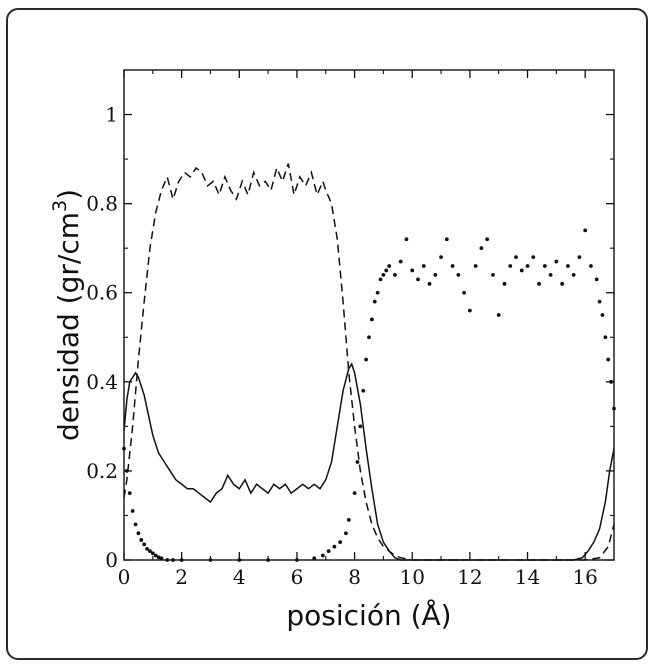  What do you see at coordinates (124, 577) in the screenshot?
I see `x-tick-label: 0` at bounding box center [124, 577].